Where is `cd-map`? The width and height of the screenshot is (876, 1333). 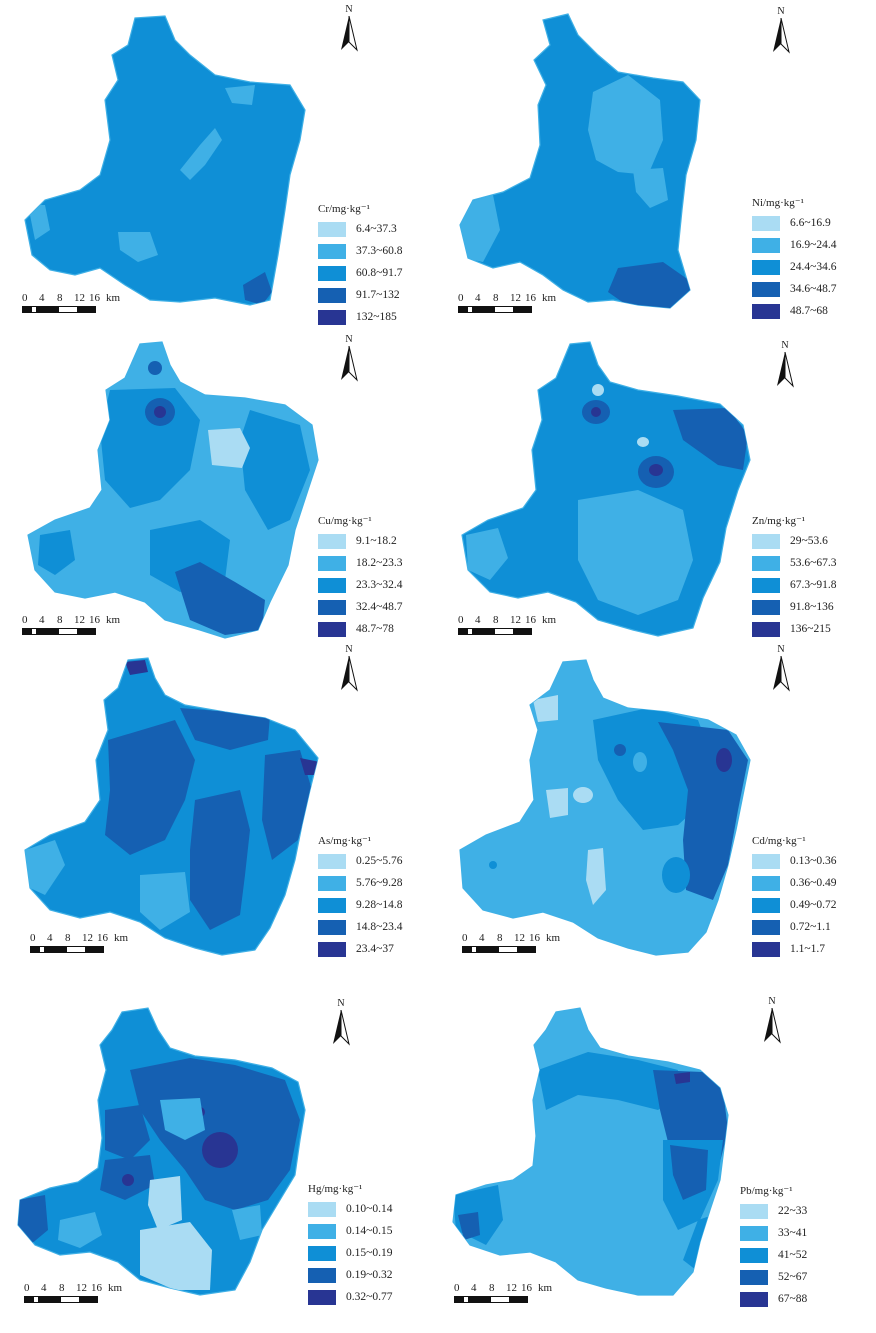 cd-map is located at coordinates (605, 807).